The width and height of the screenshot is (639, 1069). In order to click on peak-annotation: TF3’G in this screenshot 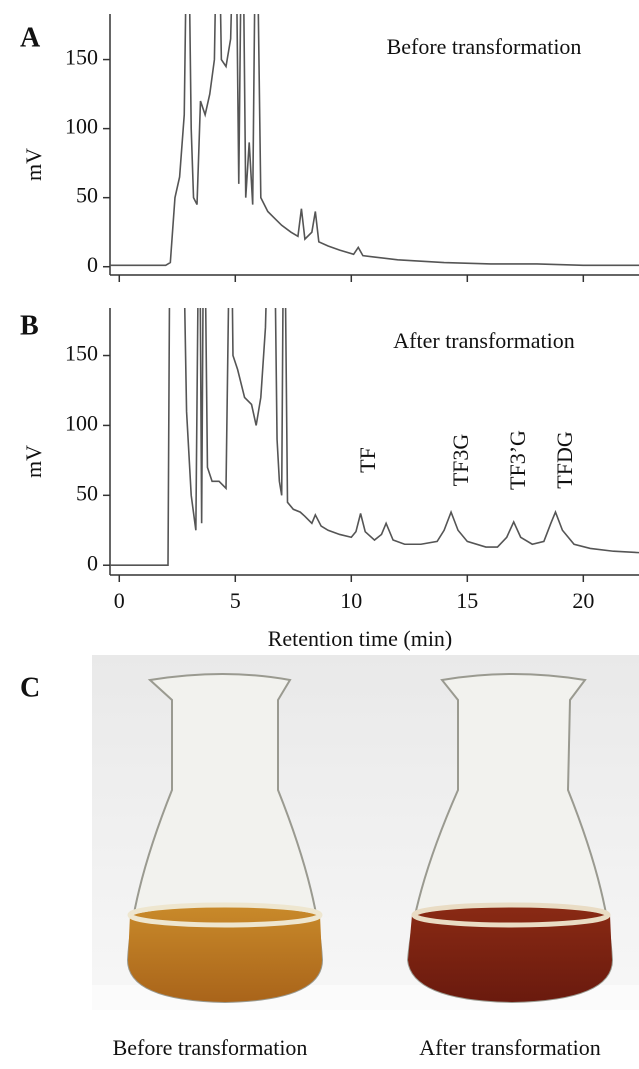, I will do `click(517, 460)`.